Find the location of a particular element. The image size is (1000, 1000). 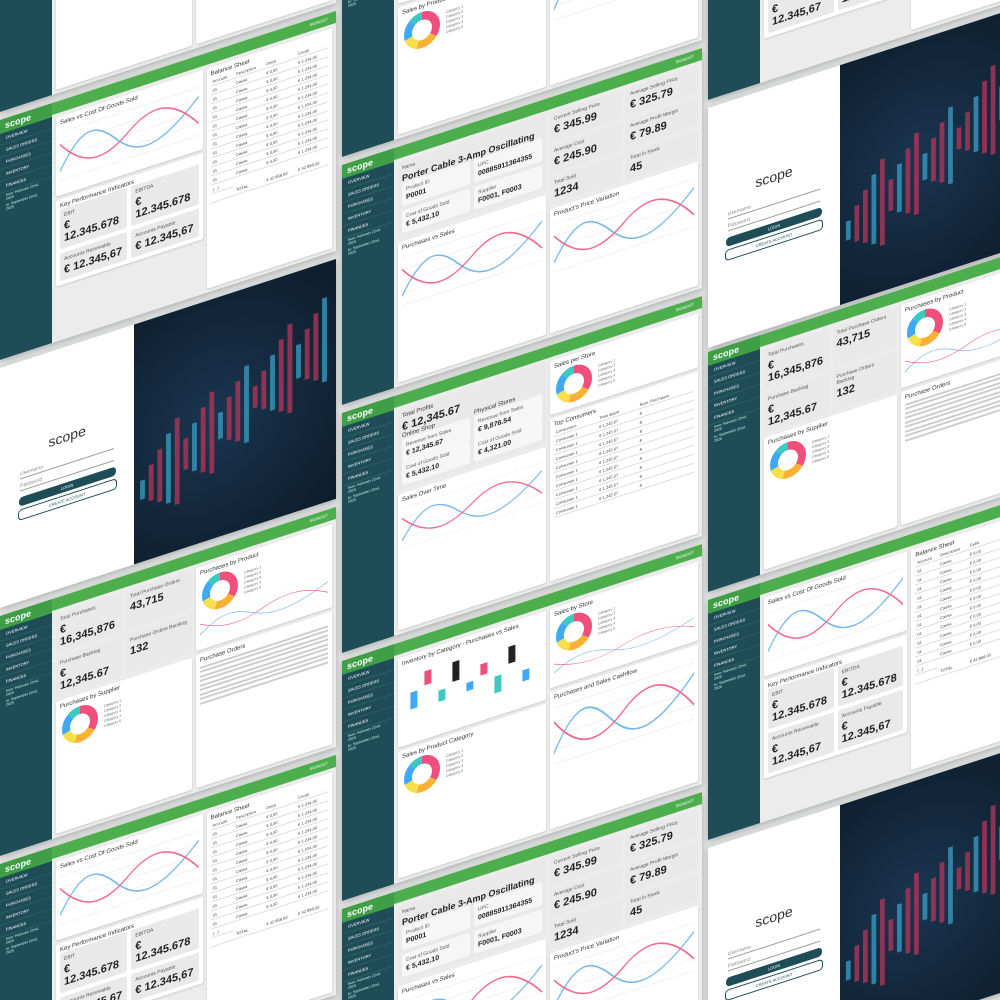

cashflow-card: Purchases and Sales Cashflow is located at coordinates (624, 737).